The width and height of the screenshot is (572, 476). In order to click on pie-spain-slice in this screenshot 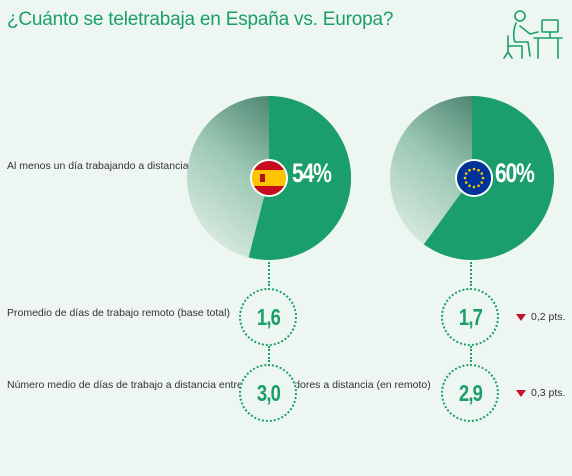, I will do `click(299, 178)`.